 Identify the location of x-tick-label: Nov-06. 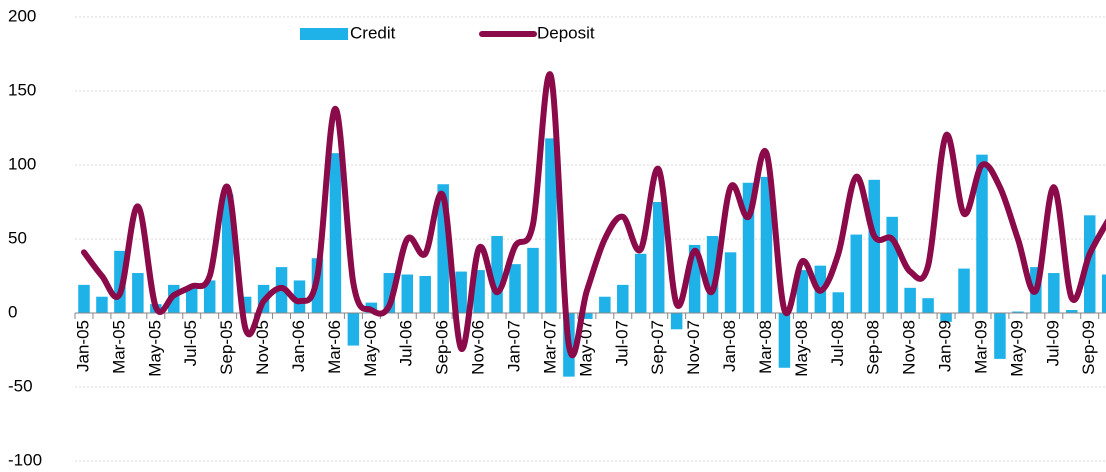
(478, 347).